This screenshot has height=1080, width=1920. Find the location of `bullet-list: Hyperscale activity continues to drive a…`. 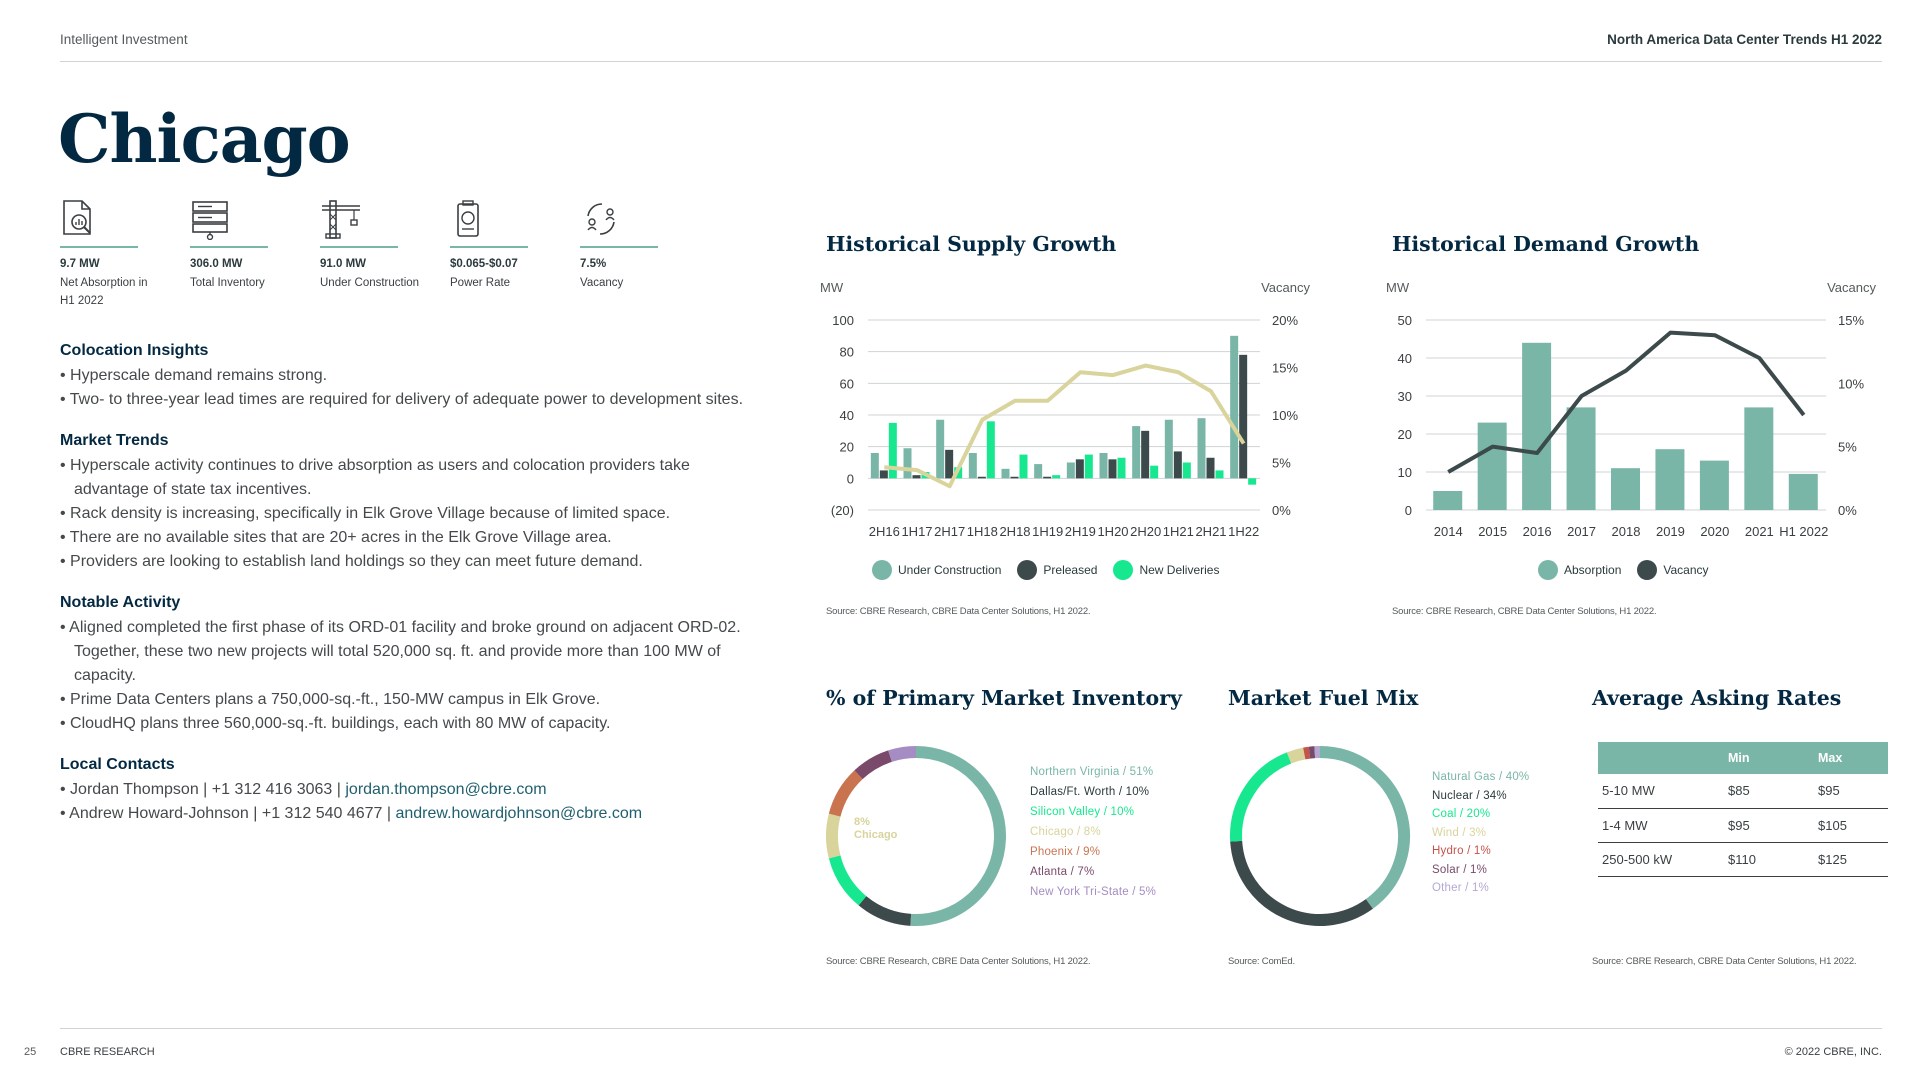

bullet-list: Hyperscale activity continues to drive a… is located at coordinates (410, 514).